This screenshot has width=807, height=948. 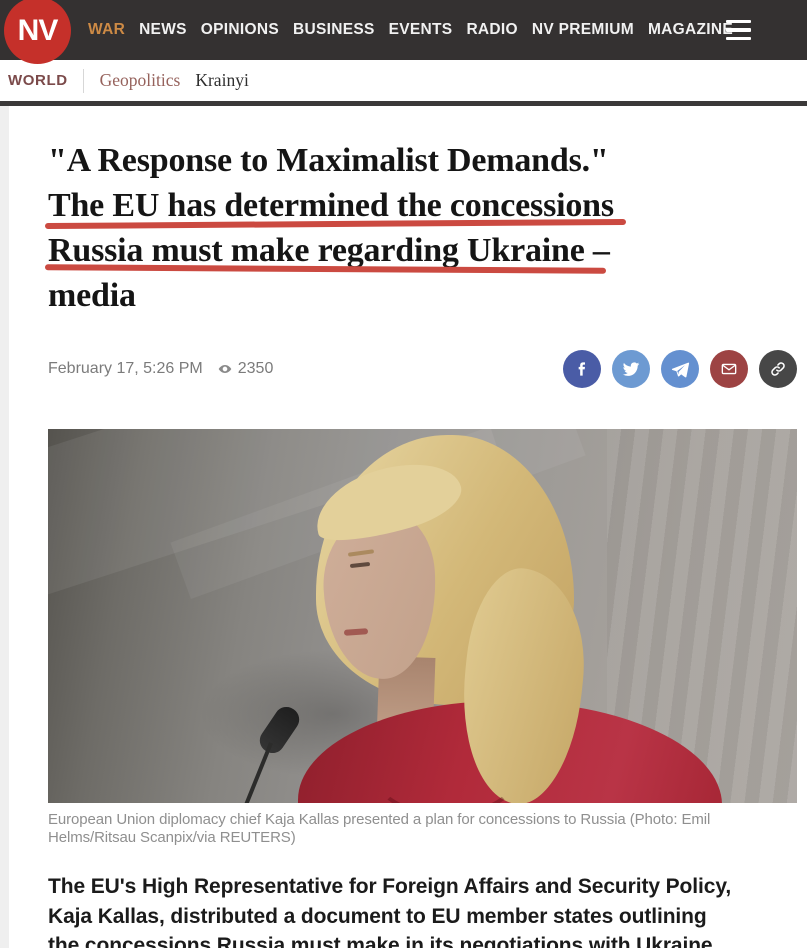 What do you see at coordinates (107, 29) in the screenshot?
I see `nav-item-war: WAR` at bounding box center [107, 29].